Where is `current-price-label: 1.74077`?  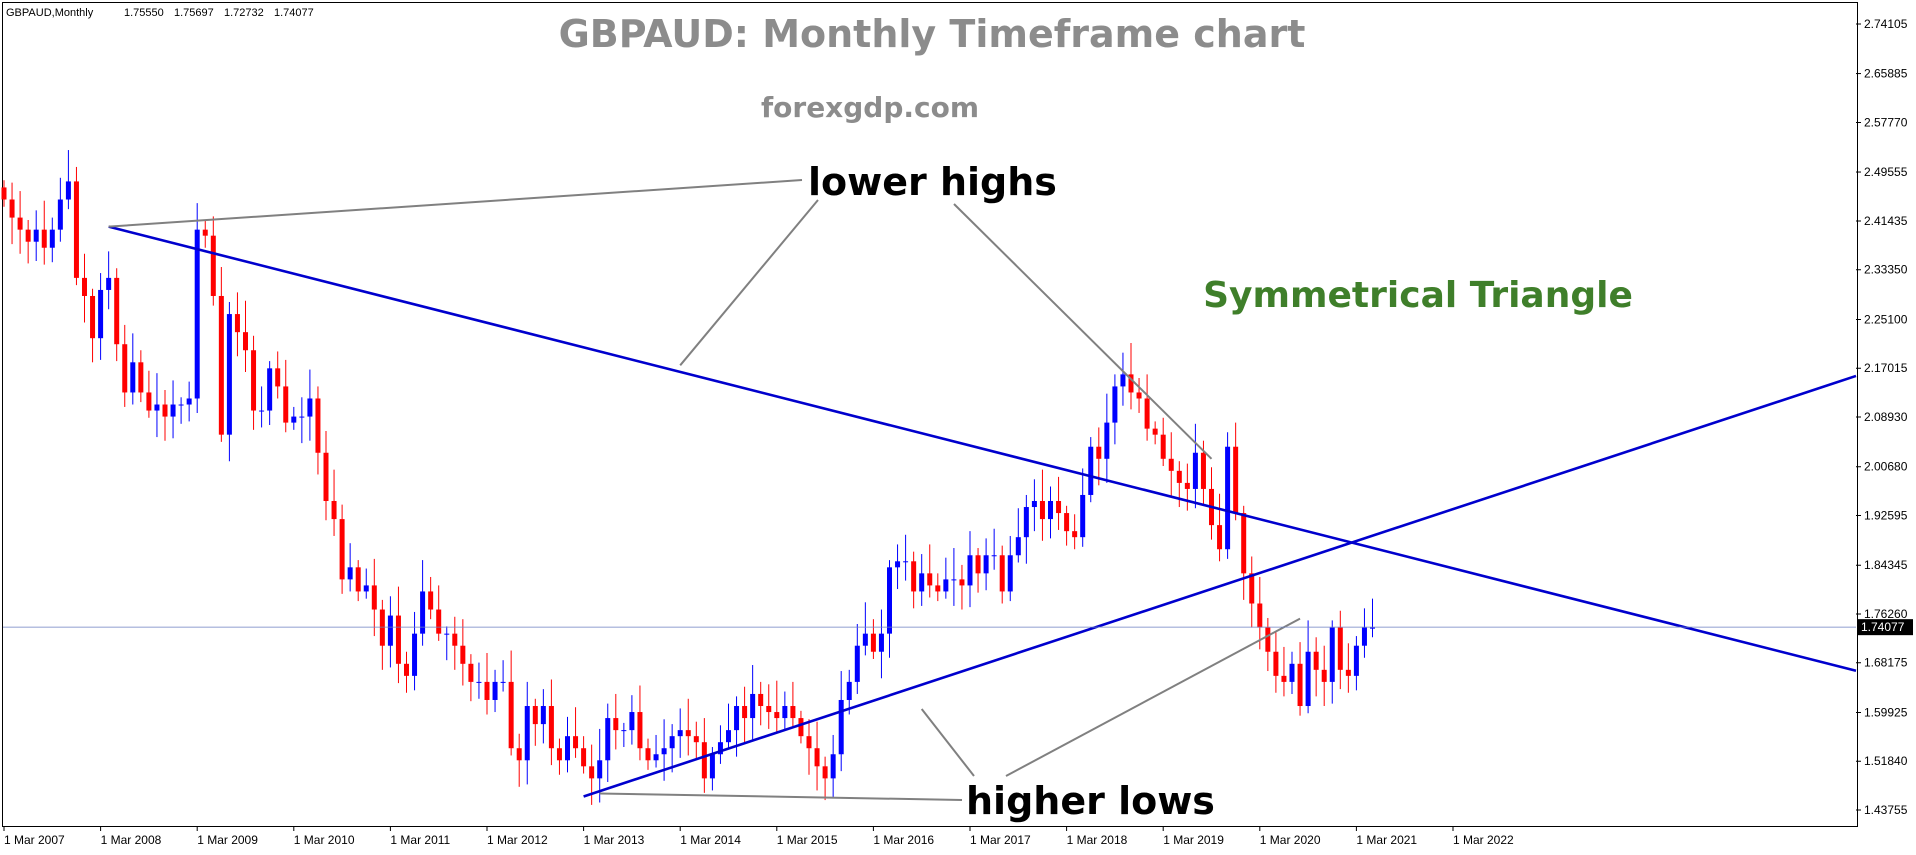
current-price-label: 1.74077 is located at coordinates (1883, 627).